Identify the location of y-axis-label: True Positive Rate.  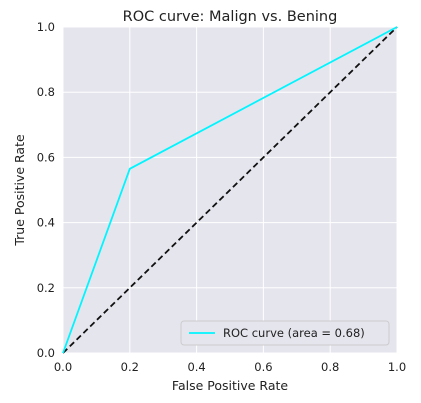
(19, 190).